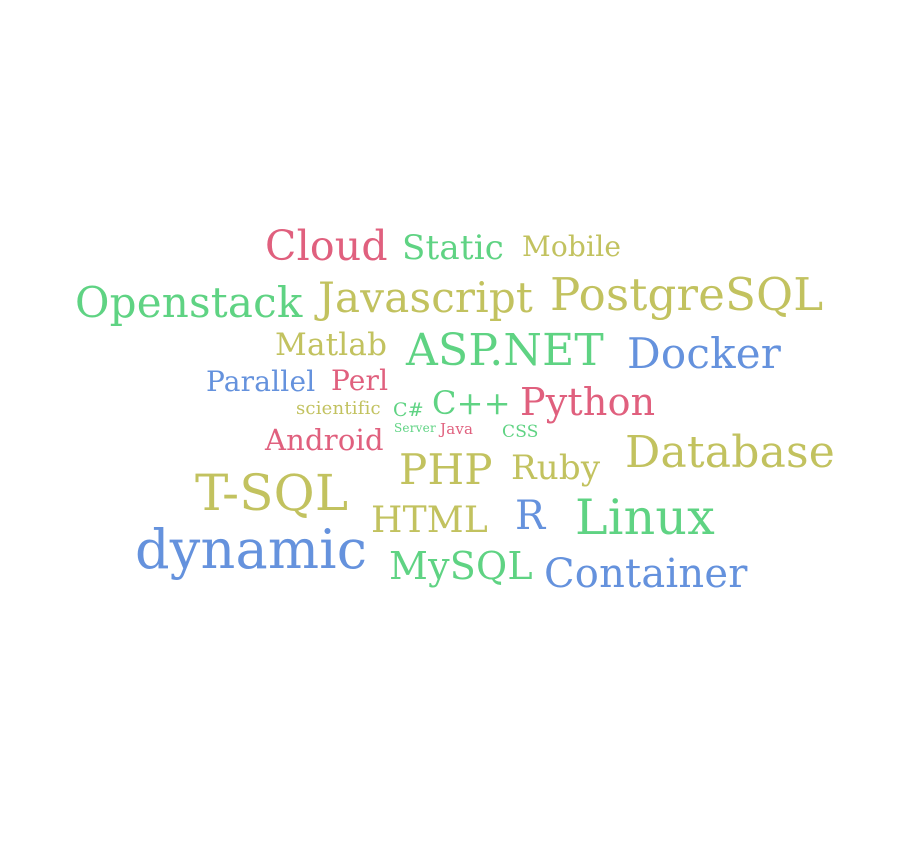 This screenshot has width=904, height=852. Describe the element at coordinates (261, 381) in the screenshot. I see `word-parallel: Parallel` at that location.